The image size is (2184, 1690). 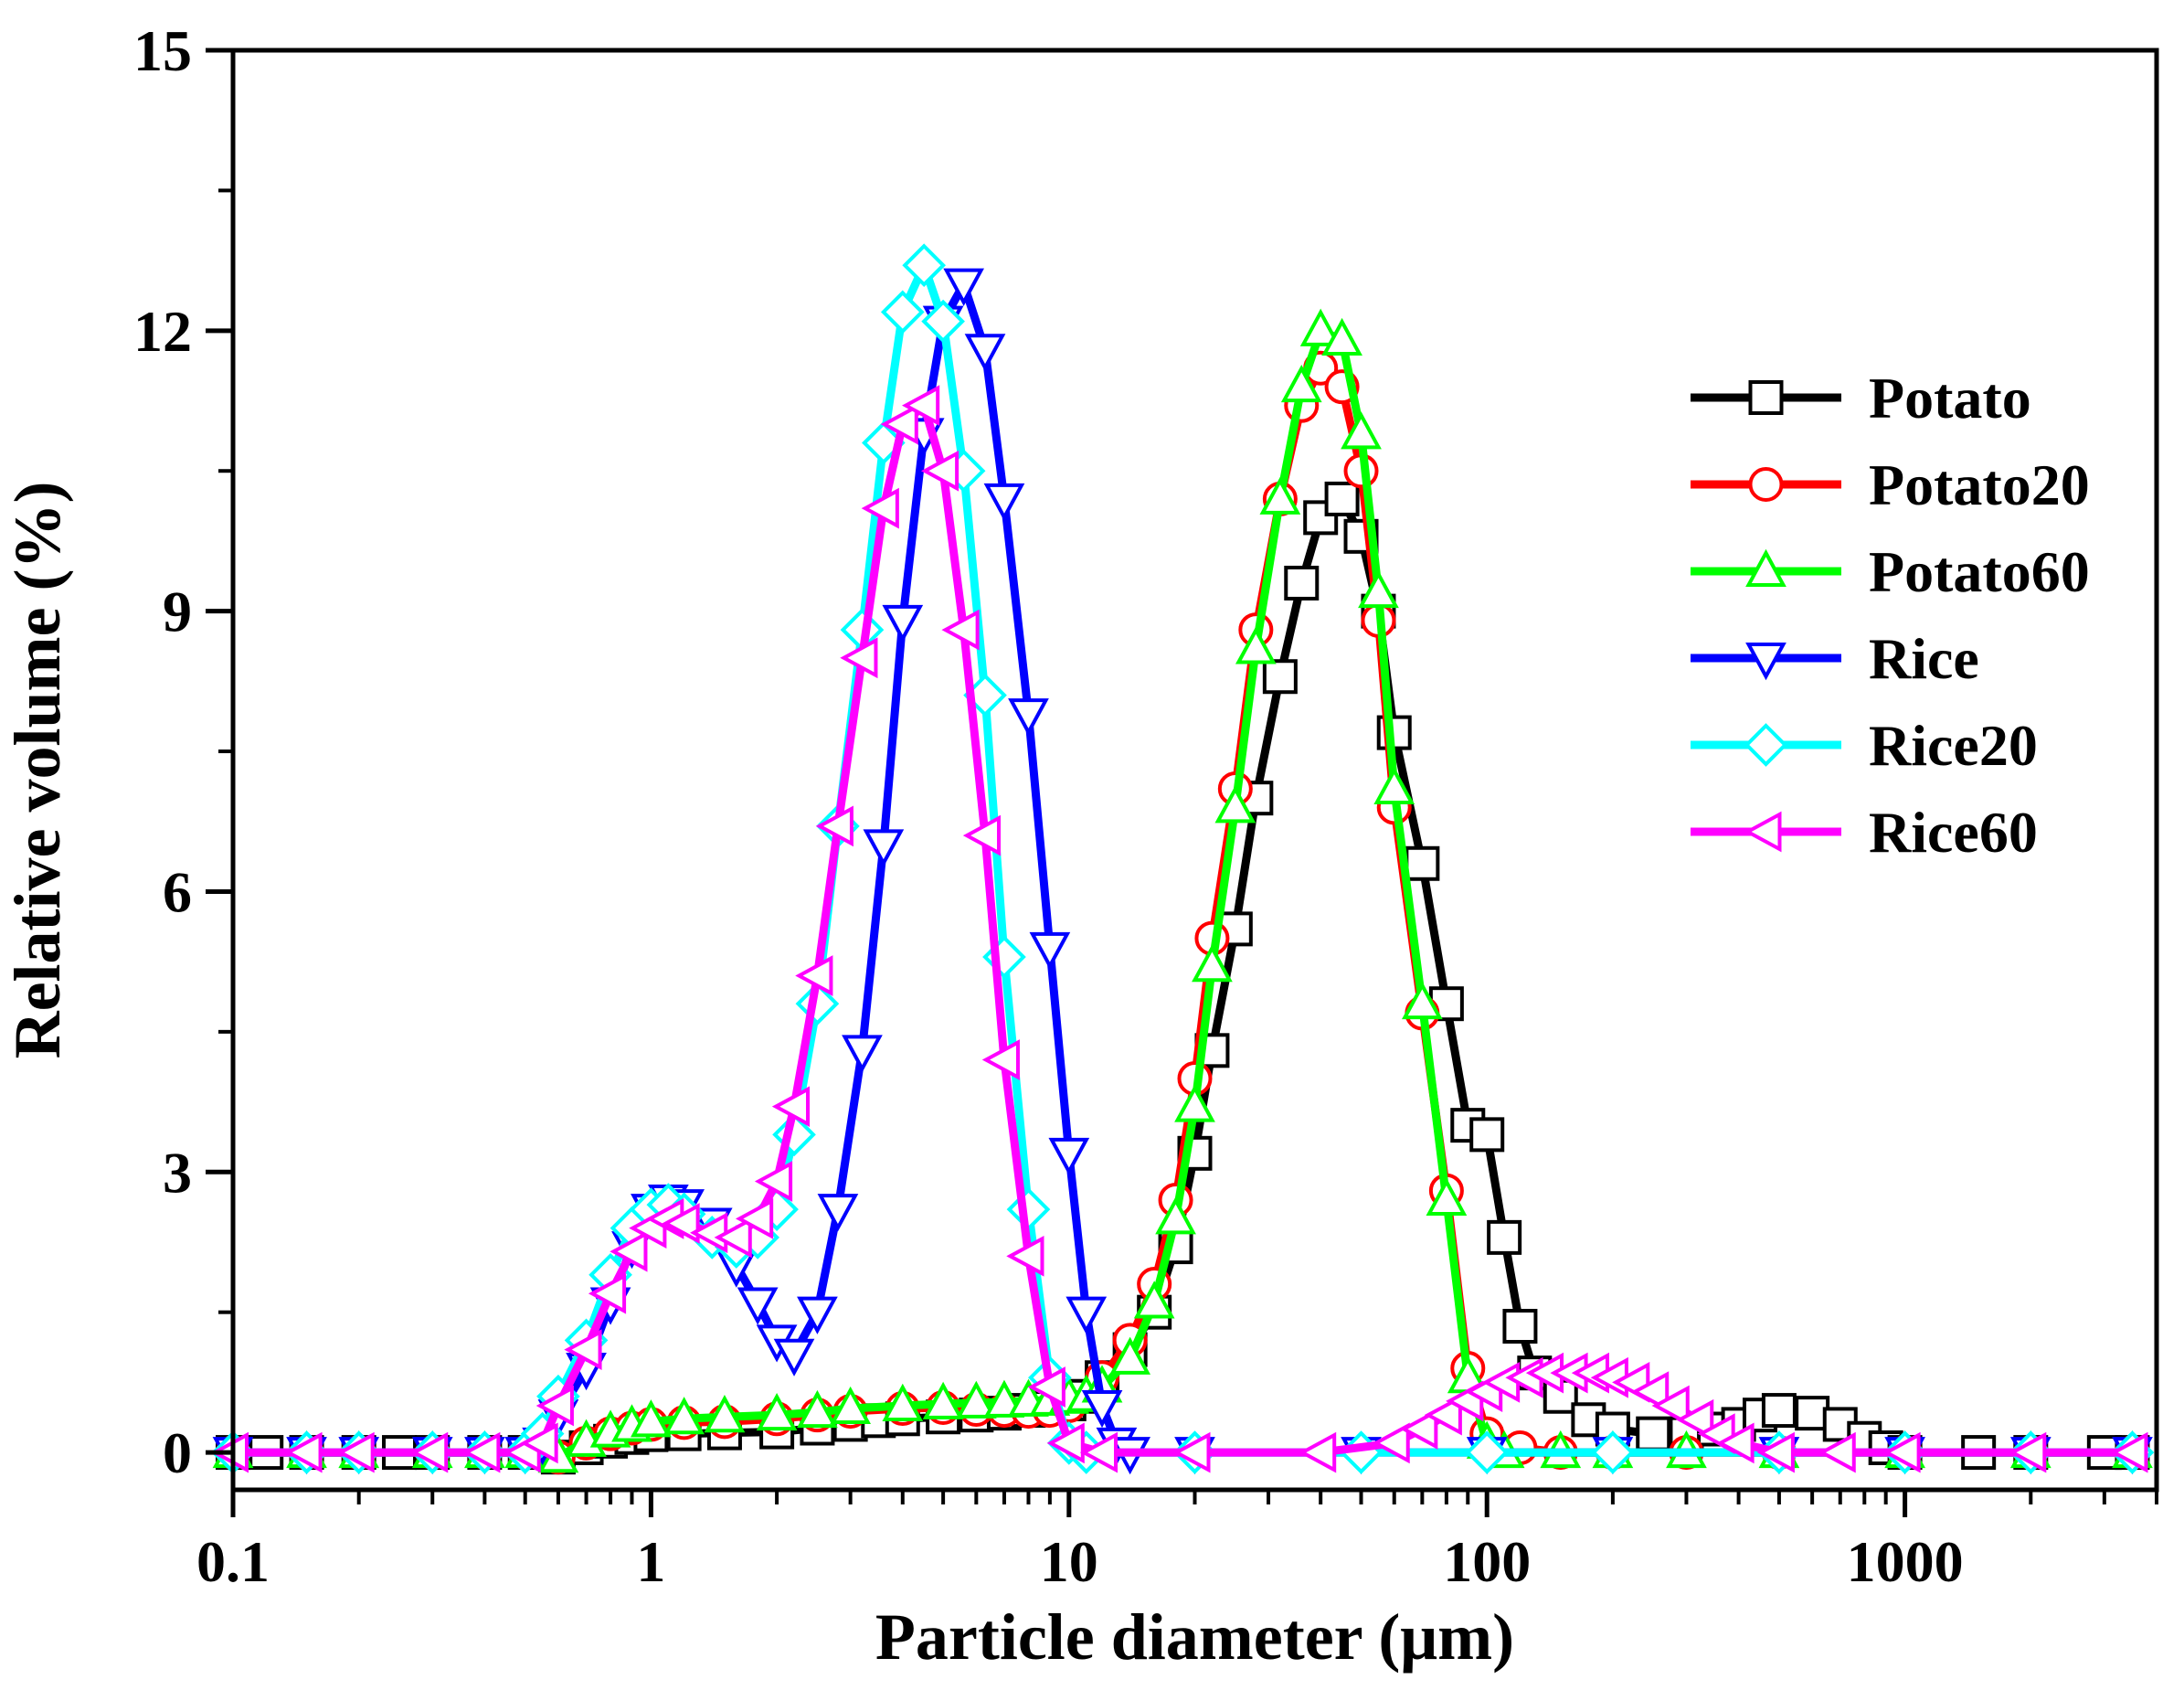 I want to click on y-tick-label: 15, so click(x=162, y=51).